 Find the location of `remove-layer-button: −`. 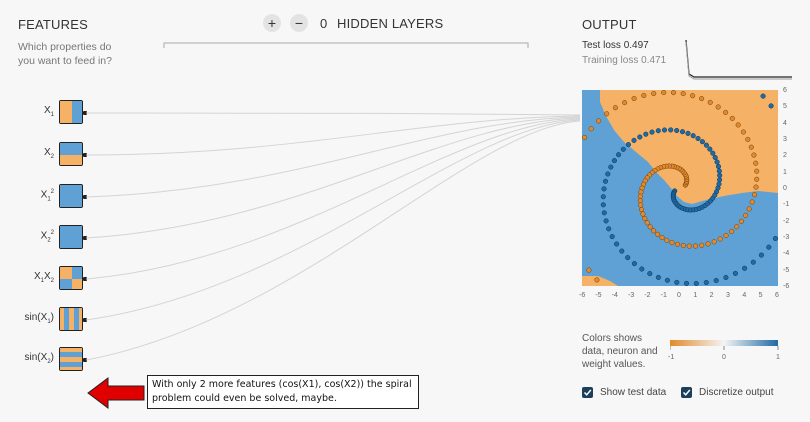

remove-layer-button: − is located at coordinates (299, 23).